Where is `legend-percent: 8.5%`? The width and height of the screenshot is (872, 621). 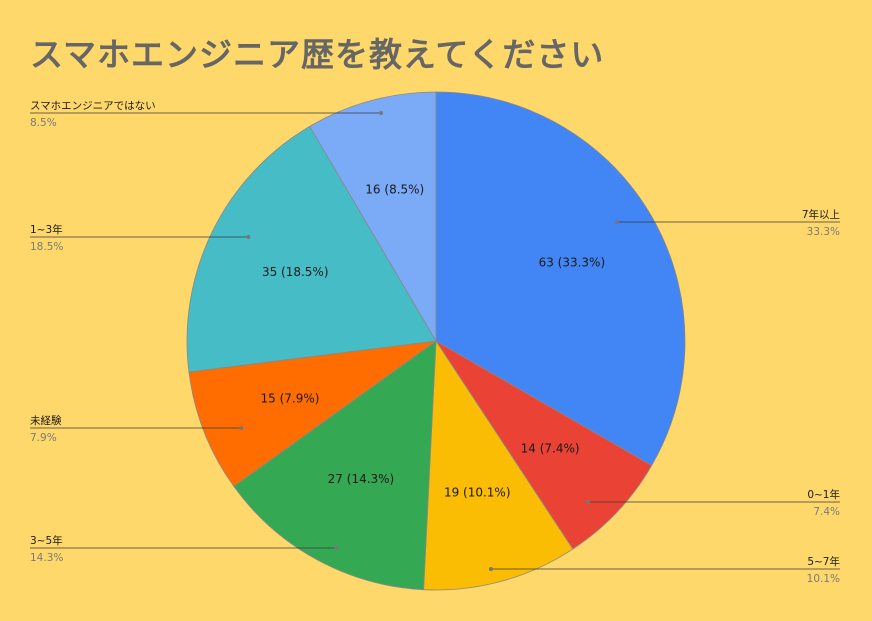 legend-percent: 8.5% is located at coordinates (43, 123).